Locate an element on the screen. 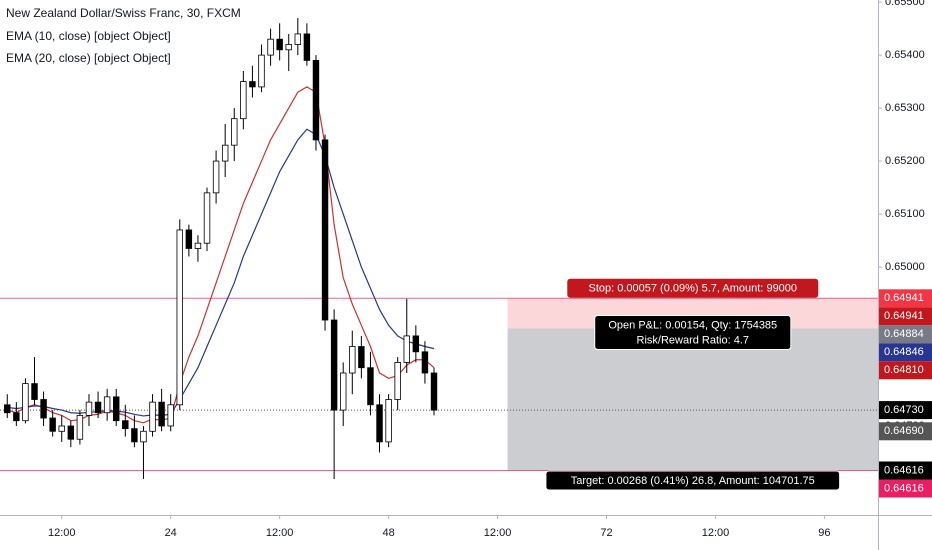 The height and width of the screenshot is (550, 932). y-tick-label: 0.65200 is located at coordinates (905, 161).